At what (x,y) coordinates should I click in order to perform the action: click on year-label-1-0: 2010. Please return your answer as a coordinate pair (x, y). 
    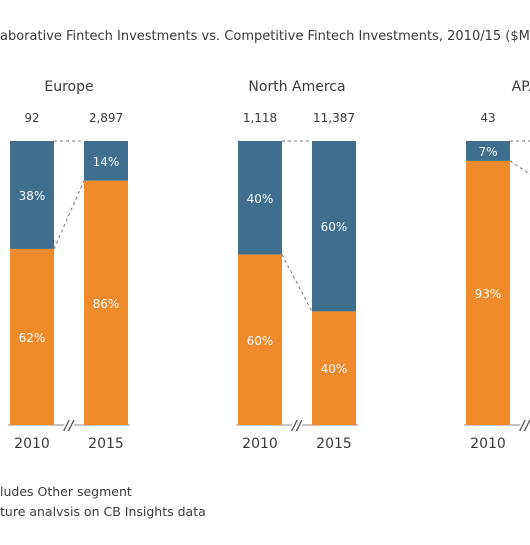
    Looking at the image, I should click on (260, 444).